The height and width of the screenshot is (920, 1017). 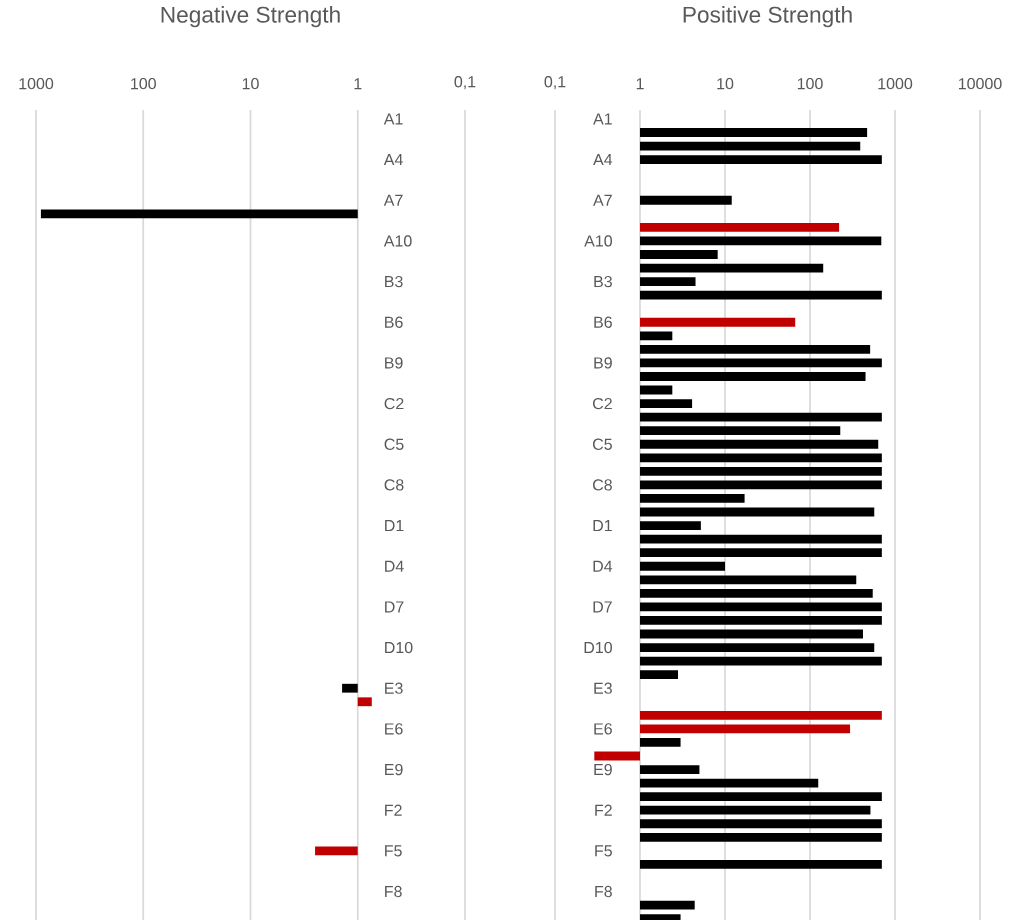 What do you see at coordinates (980, 83) in the screenshot?
I see `x-tick-label: 10000` at bounding box center [980, 83].